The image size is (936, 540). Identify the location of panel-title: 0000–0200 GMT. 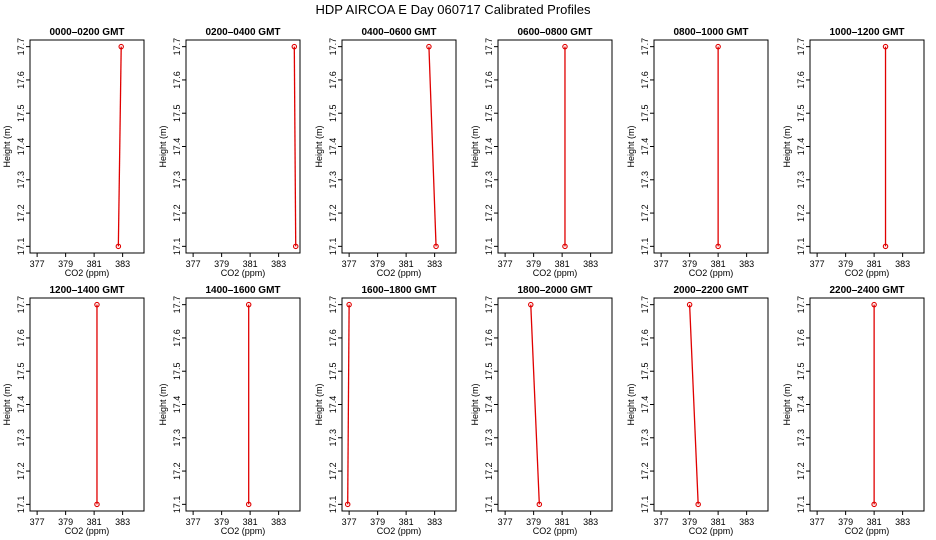
(86, 32).